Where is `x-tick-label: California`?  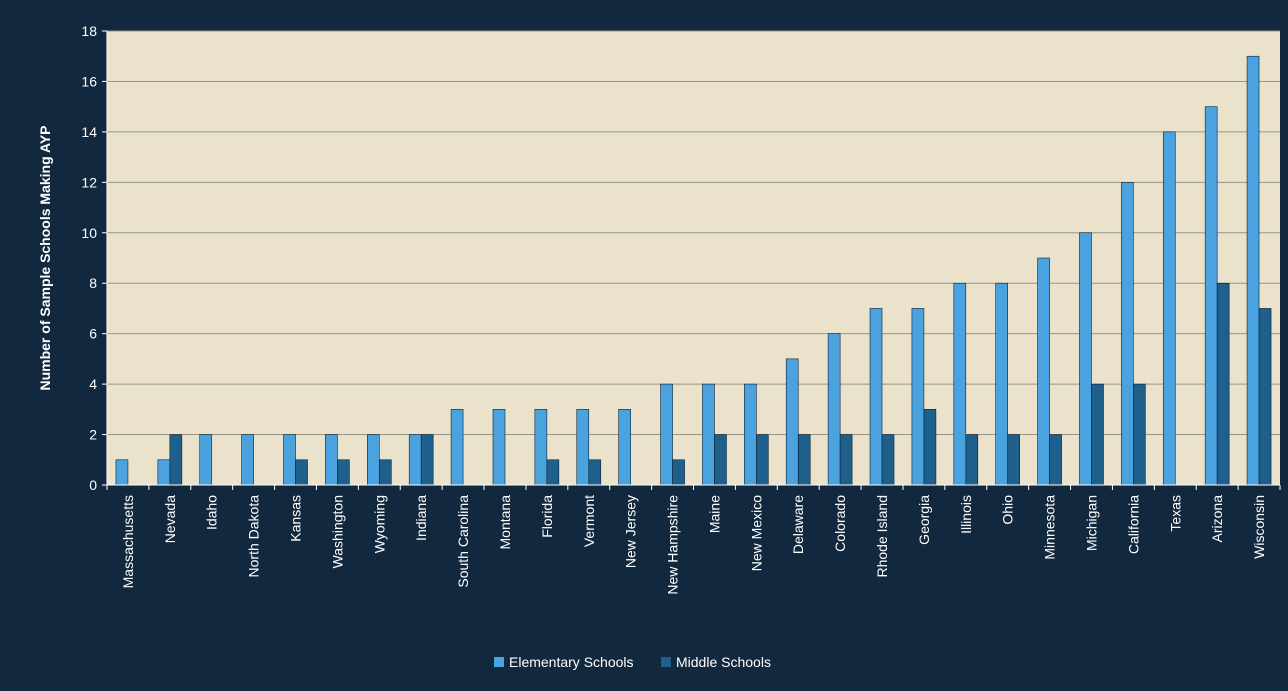 x-tick-label: California is located at coordinates (1133, 524).